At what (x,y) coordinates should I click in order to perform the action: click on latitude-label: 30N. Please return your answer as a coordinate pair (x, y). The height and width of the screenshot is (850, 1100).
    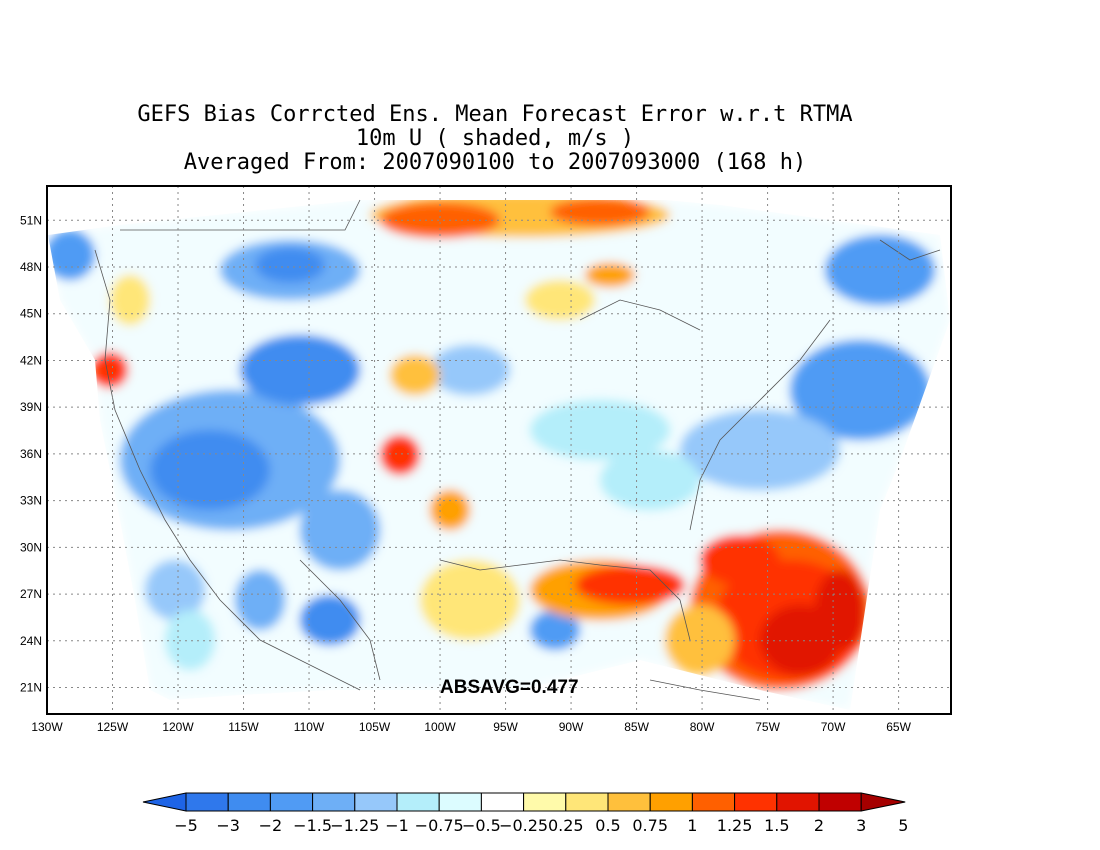
    Looking at the image, I should click on (31, 547).